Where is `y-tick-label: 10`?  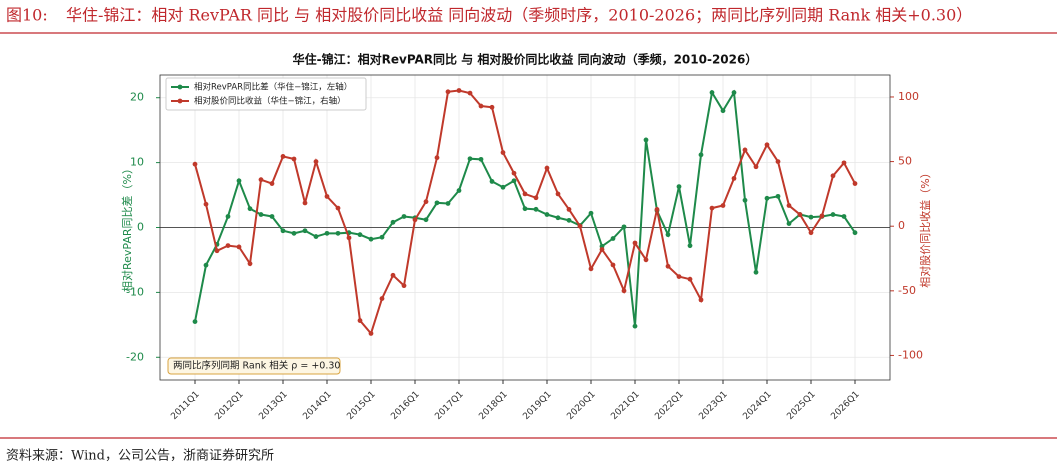
y-tick-label: 10 is located at coordinates (137, 162).